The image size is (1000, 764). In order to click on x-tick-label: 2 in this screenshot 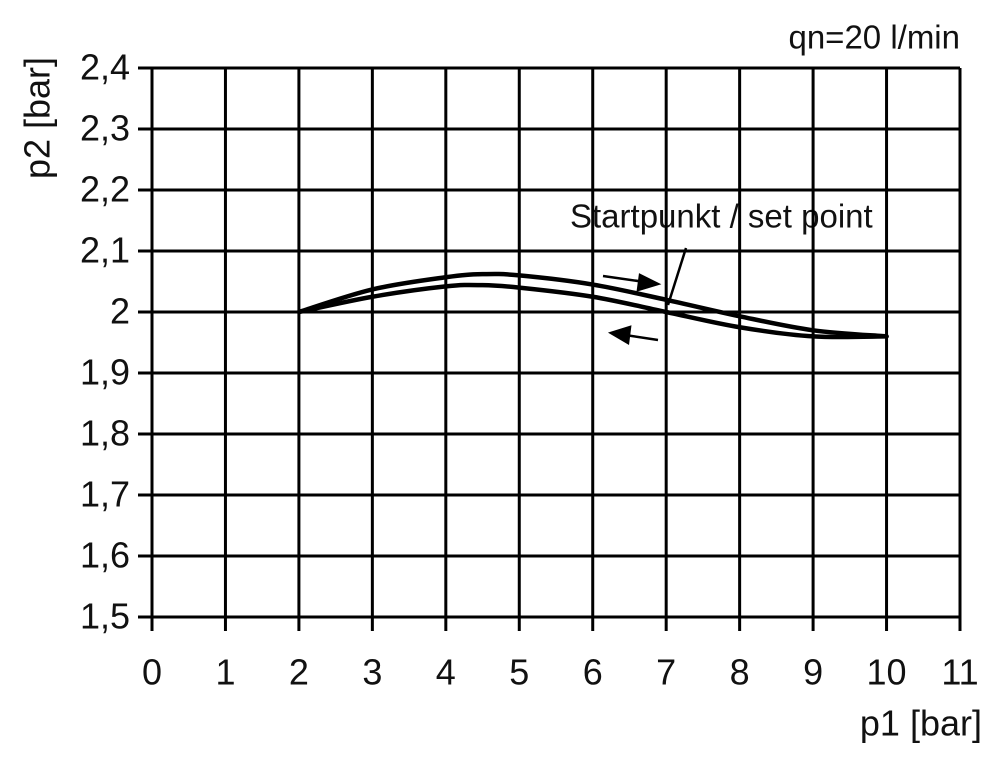, I will do `click(299, 672)`.